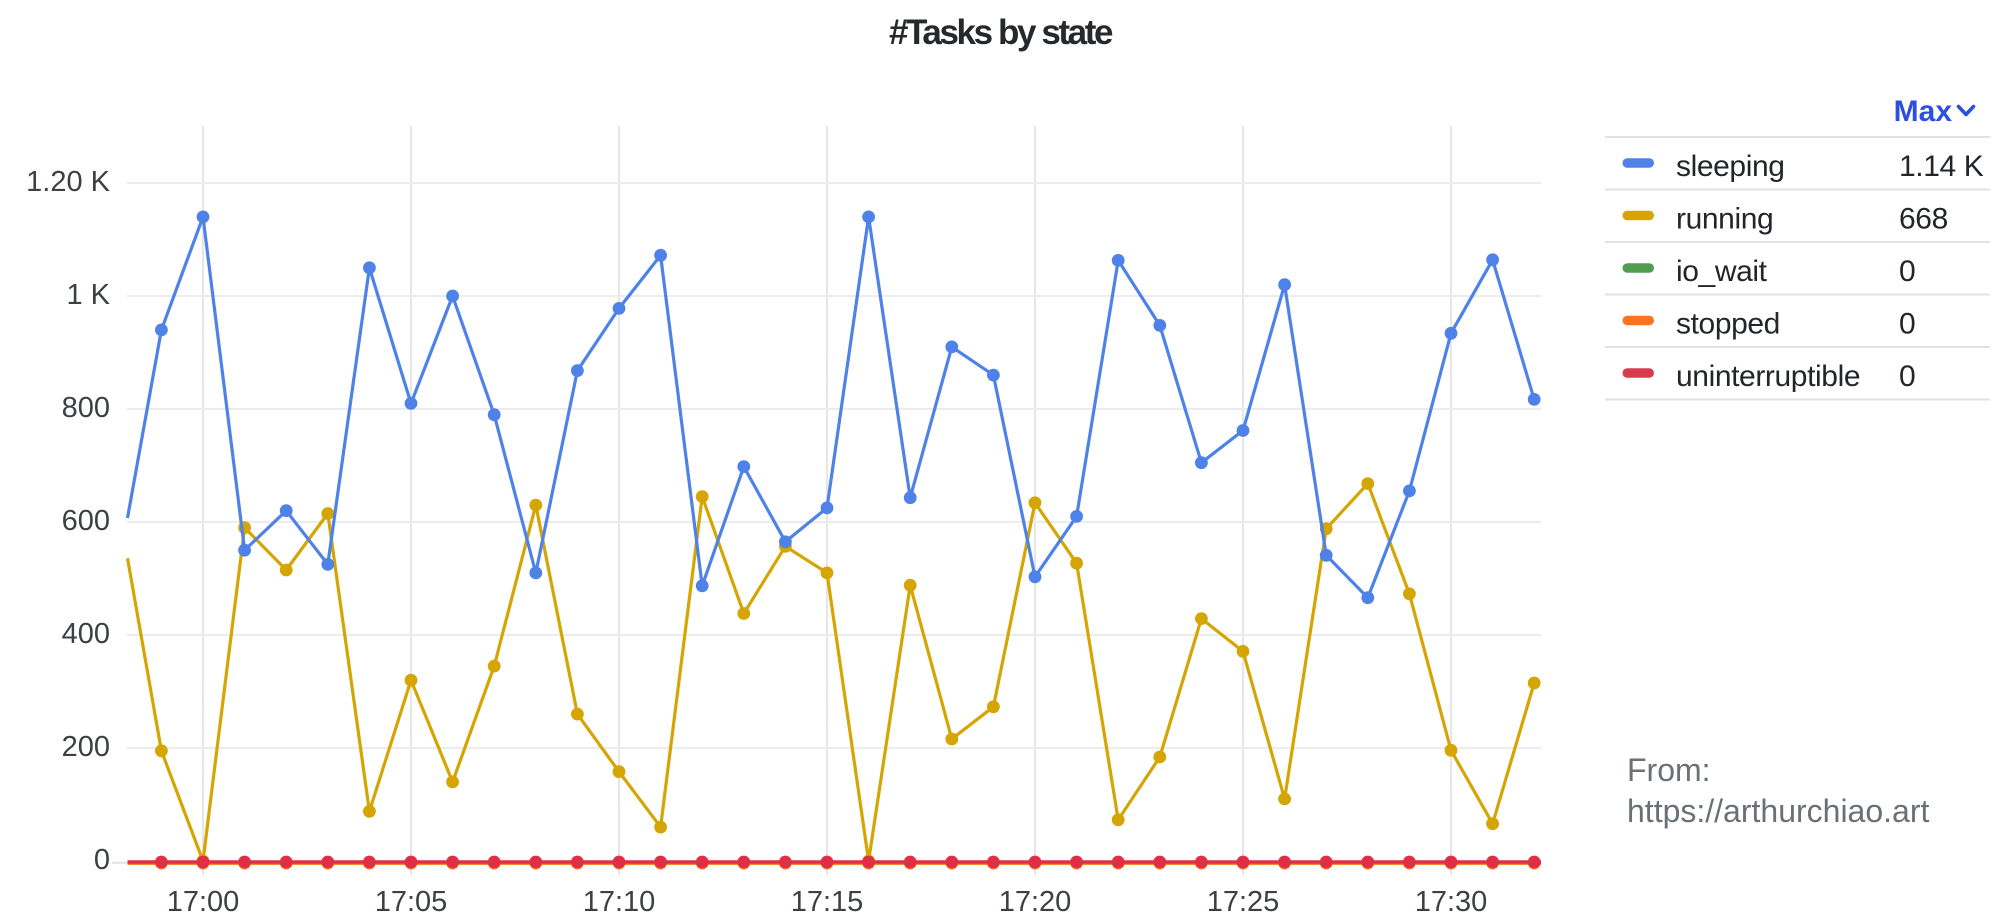 The image size is (2000, 924). Describe the element at coordinates (86, 521) in the screenshot. I see `svg-text: 600` at that location.